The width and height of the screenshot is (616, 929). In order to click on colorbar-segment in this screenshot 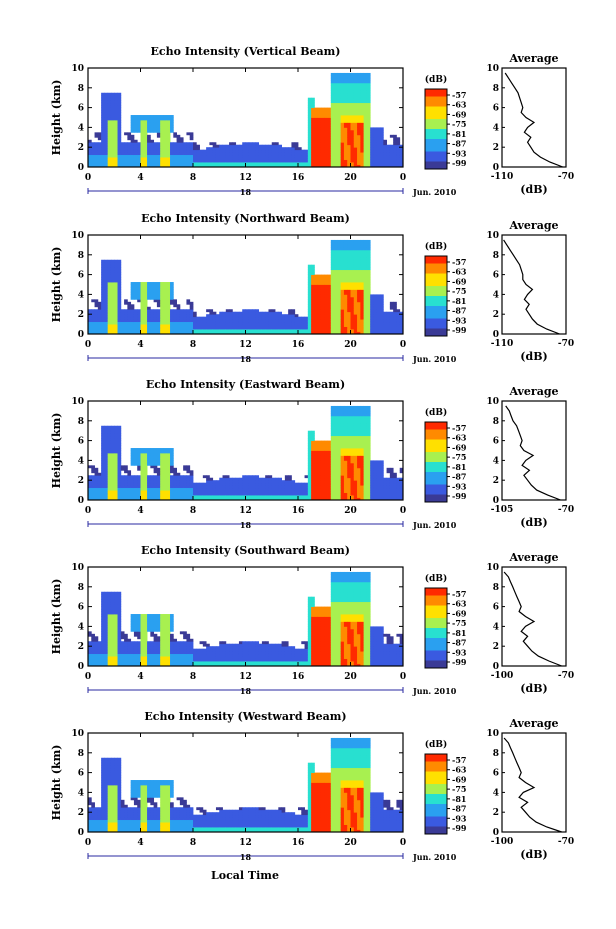, I will do `click(436, 160)`.